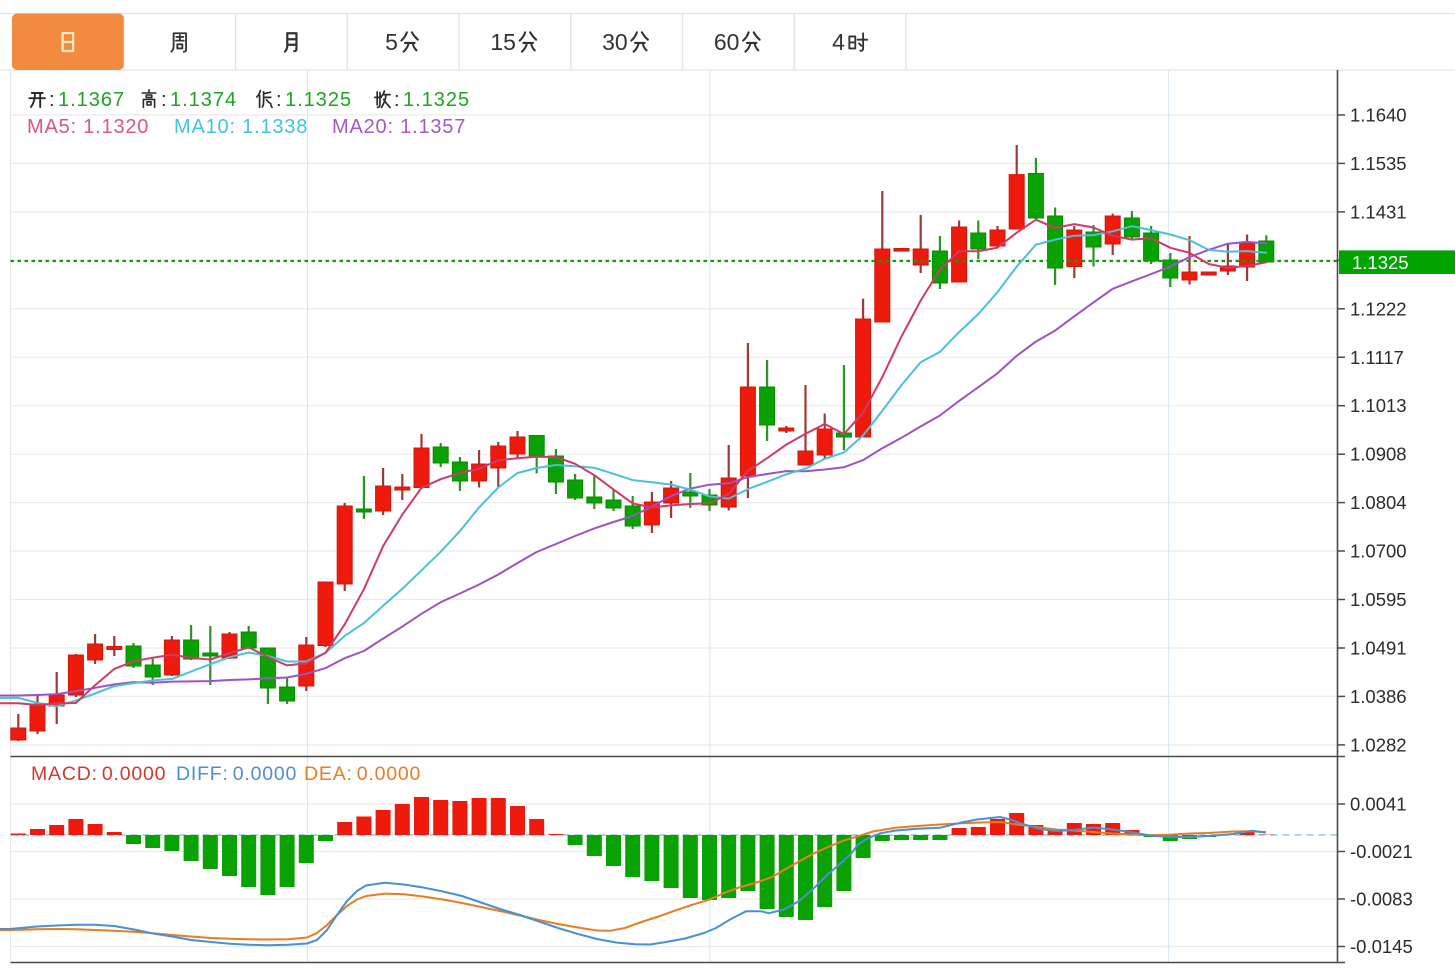  I want to click on svg-text: 1.1117, so click(1377, 357).